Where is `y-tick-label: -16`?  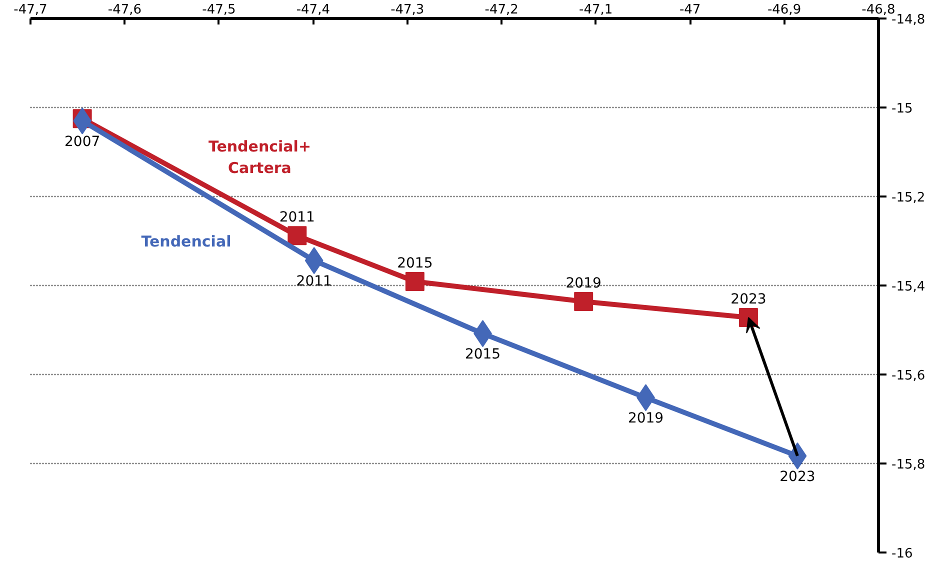 y-tick-label: -16 is located at coordinates (902, 554).